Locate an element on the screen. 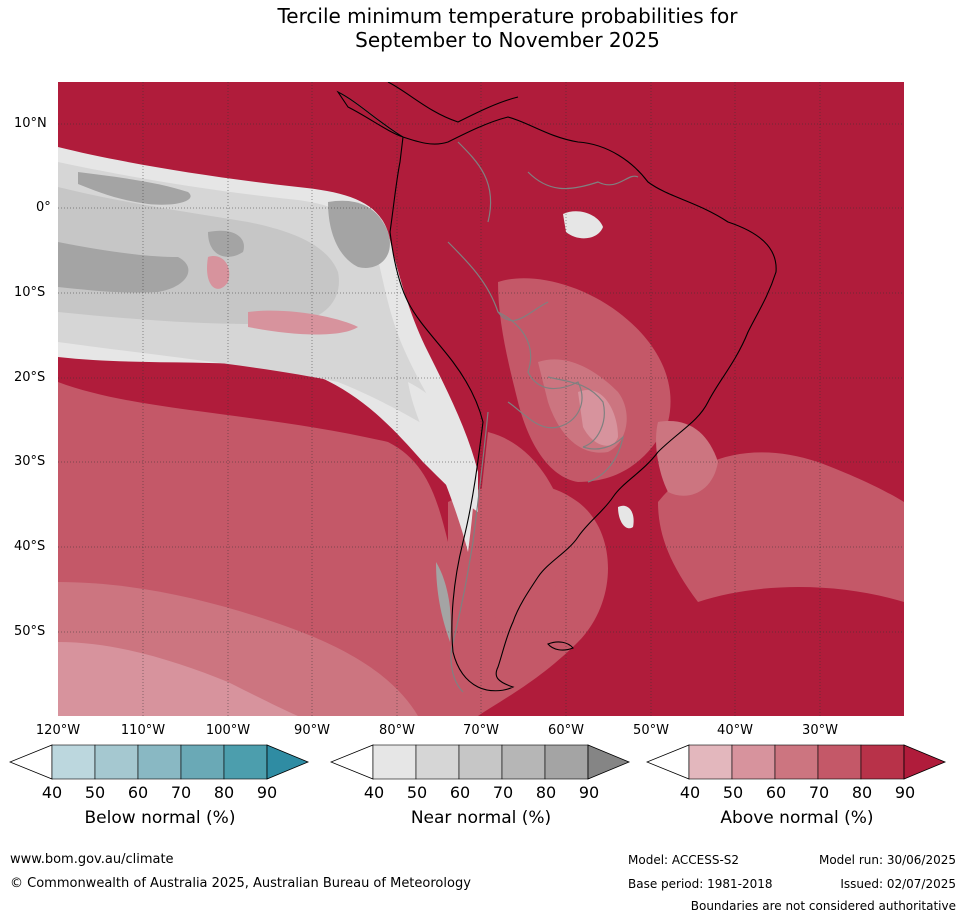  patagonia-near-normal is located at coordinates (443, 602).